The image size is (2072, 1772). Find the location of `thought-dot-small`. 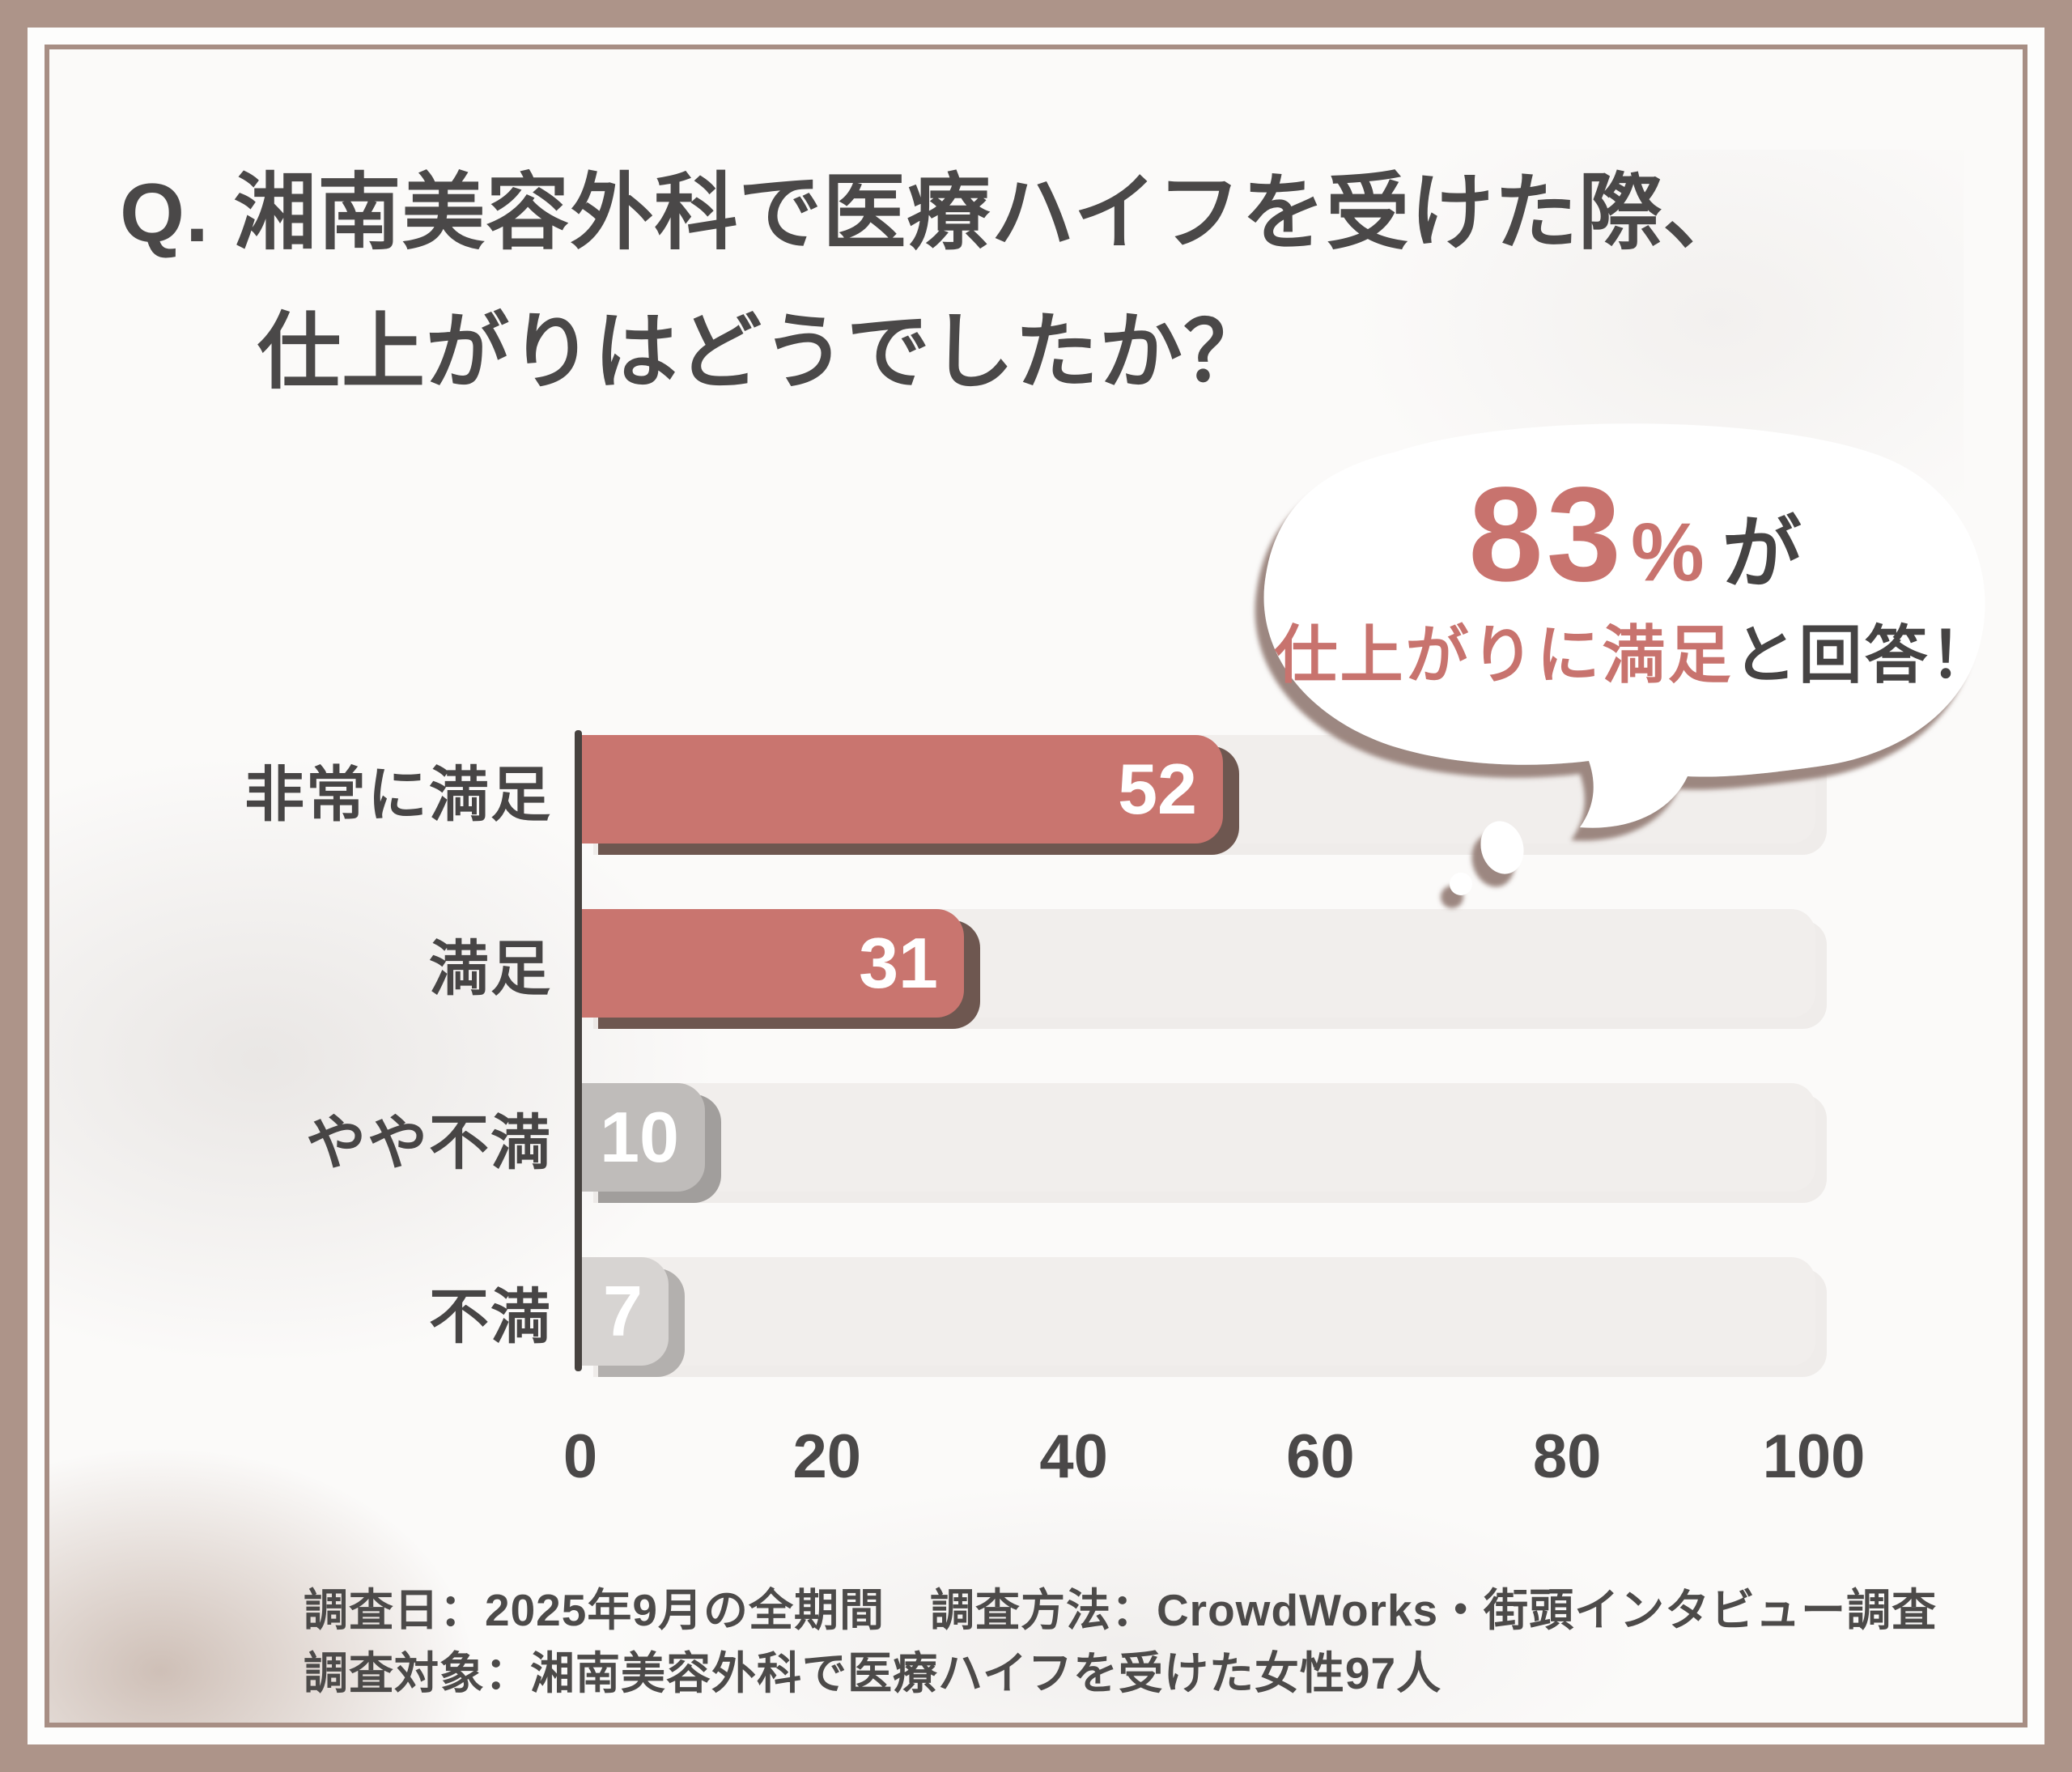

thought-dot-small is located at coordinates (1461, 884).